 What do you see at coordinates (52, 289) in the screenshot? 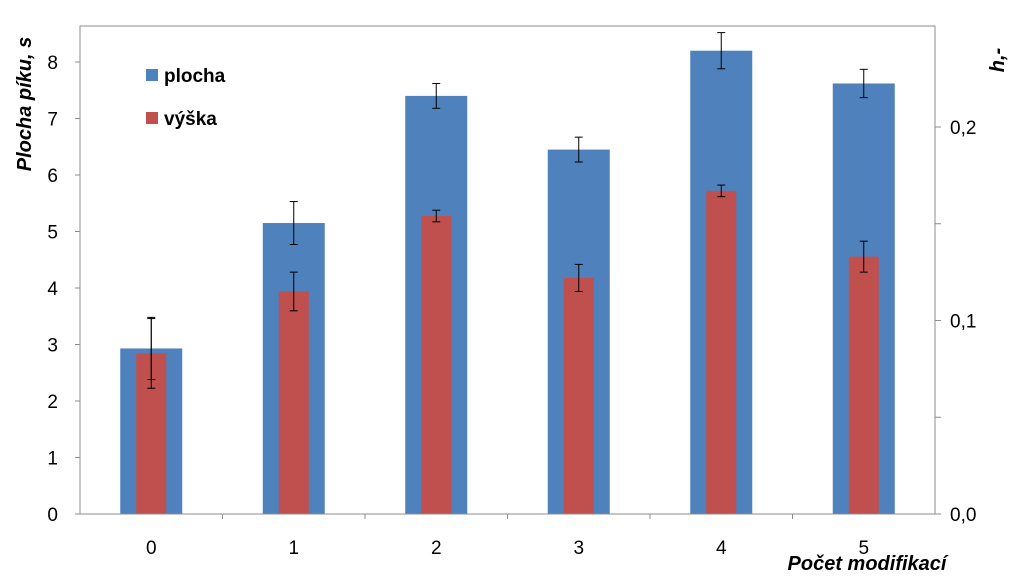
I see `left-tick-label: 4` at bounding box center [52, 289].